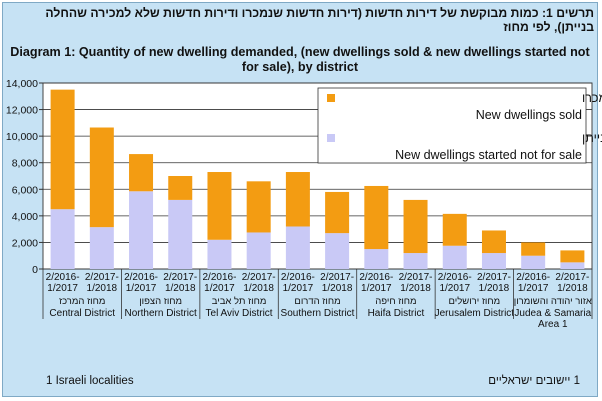 This screenshot has width=602, height=401. Describe the element at coordinates (553, 301) in the screenshot. I see `district-label-hebrew: אזור יהודה והשומרון` at that location.